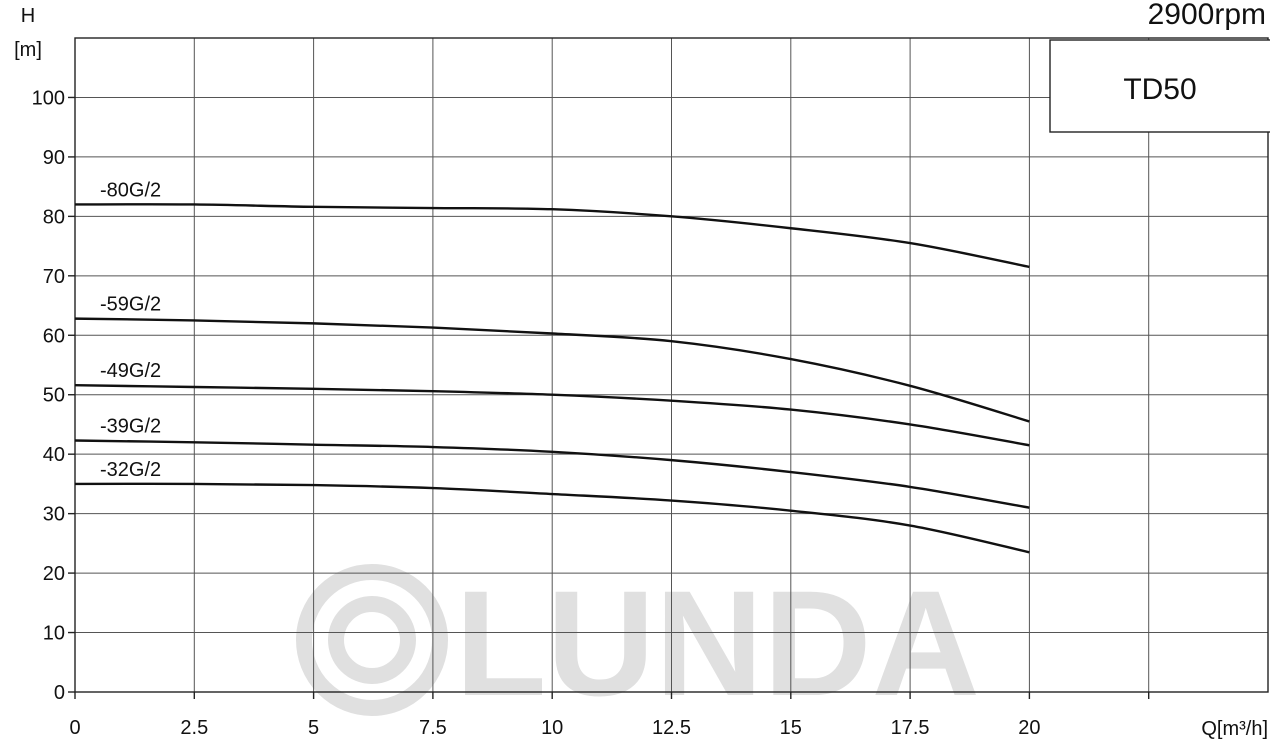 The width and height of the screenshot is (1270, 742). What do you see at coordinates (54, 634) in the screenshot?
I see `y-tick-label: 10` at bounding box center [54, 634].